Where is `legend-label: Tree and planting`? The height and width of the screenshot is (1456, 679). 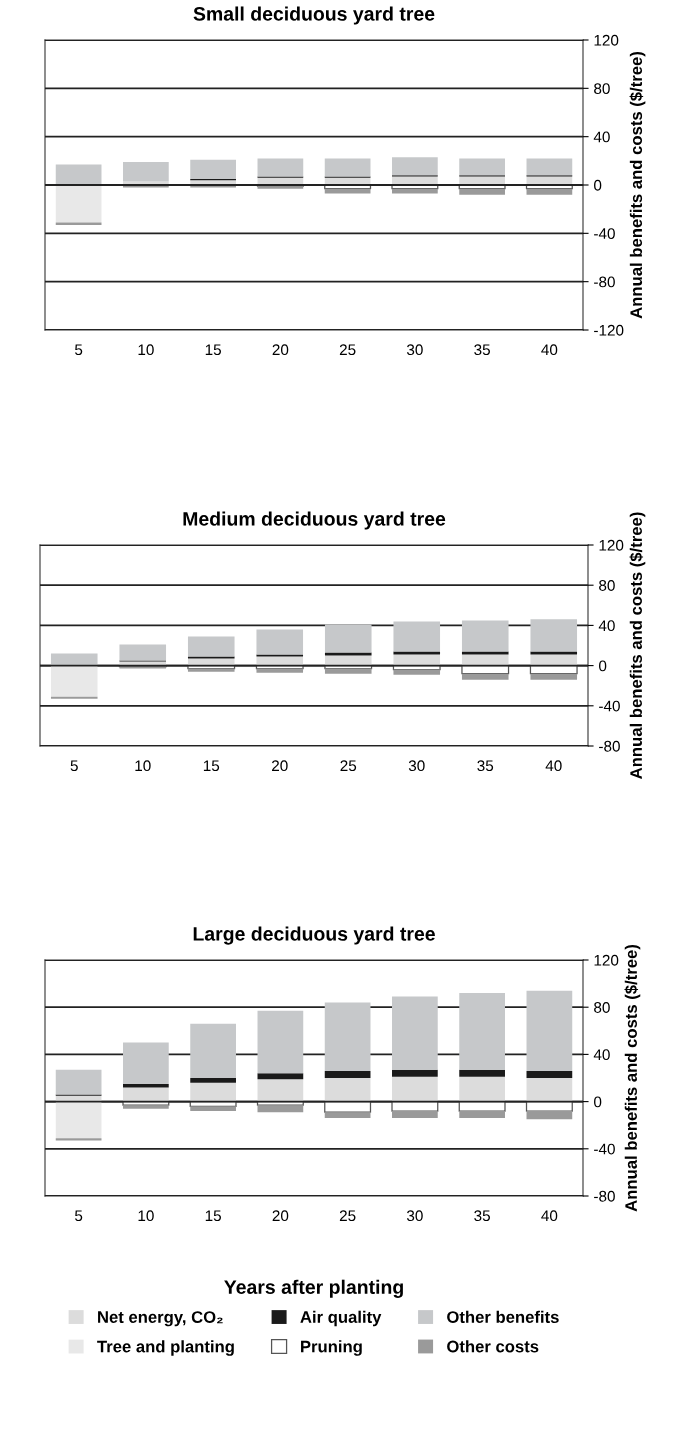
legend-label: Tree and planting is located at coordinates (165, 1348).